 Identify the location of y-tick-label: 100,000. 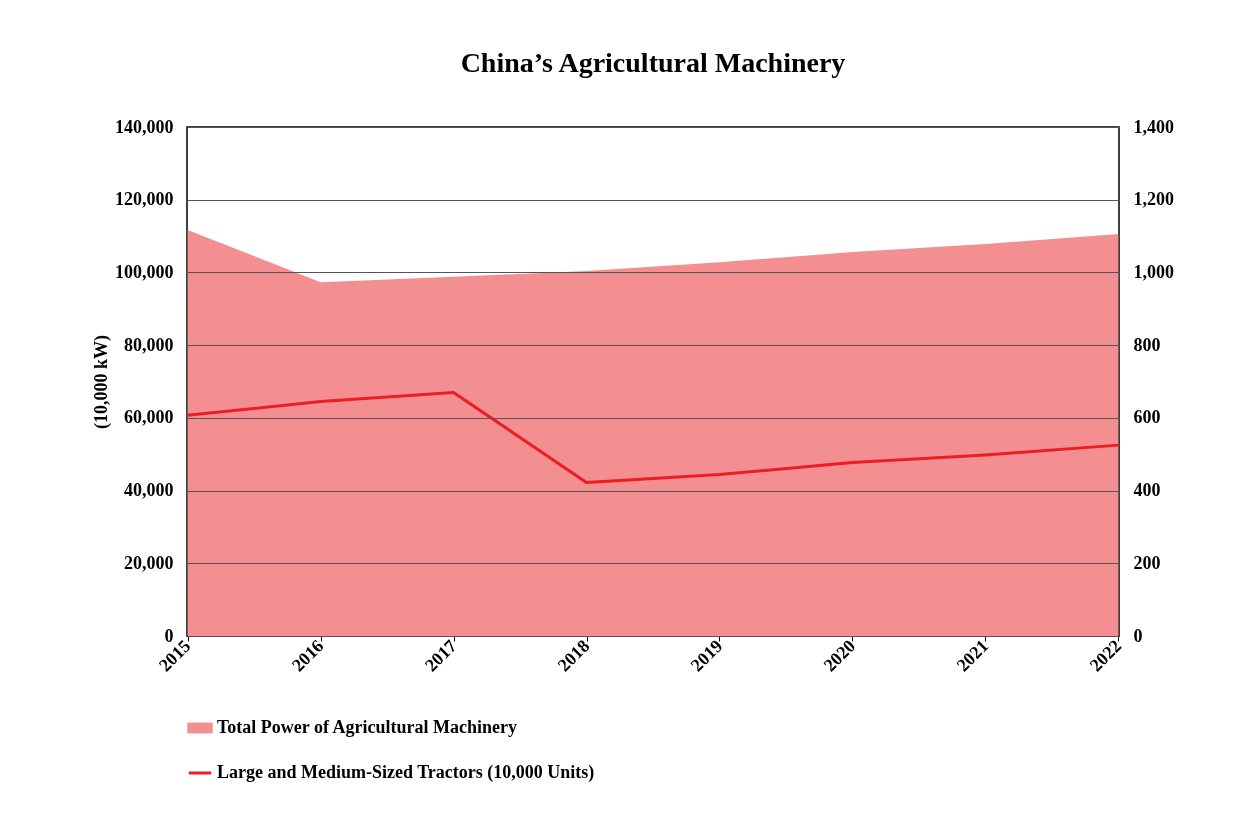
(144, 271).